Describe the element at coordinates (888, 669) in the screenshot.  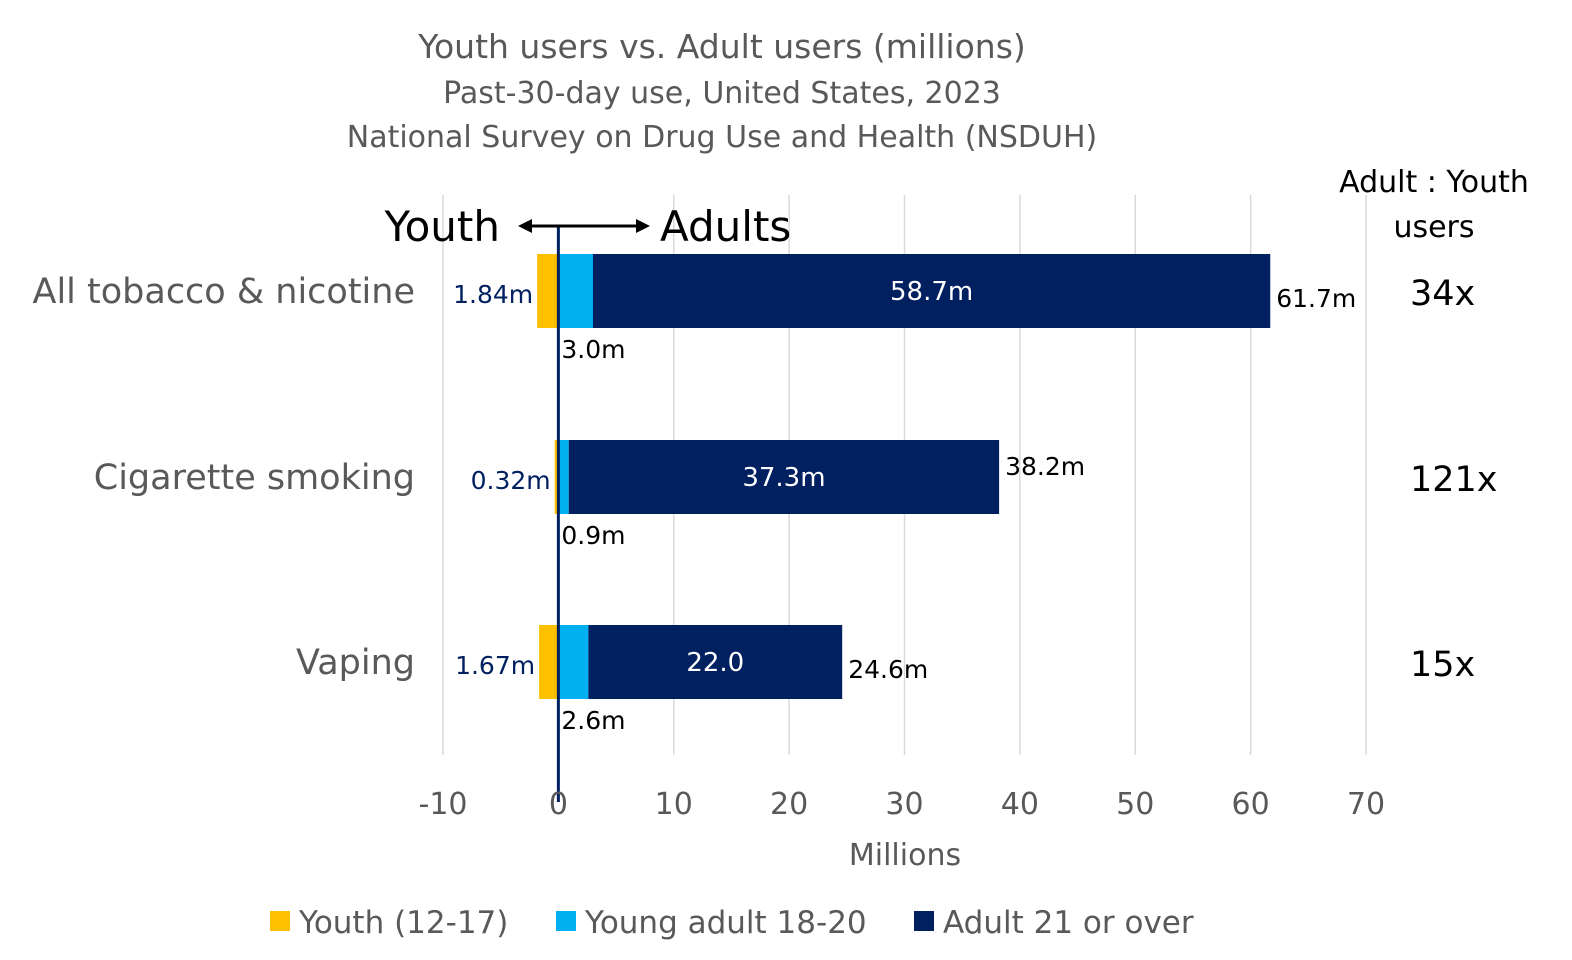
I see `total-value-label: 24.6m` at that location.